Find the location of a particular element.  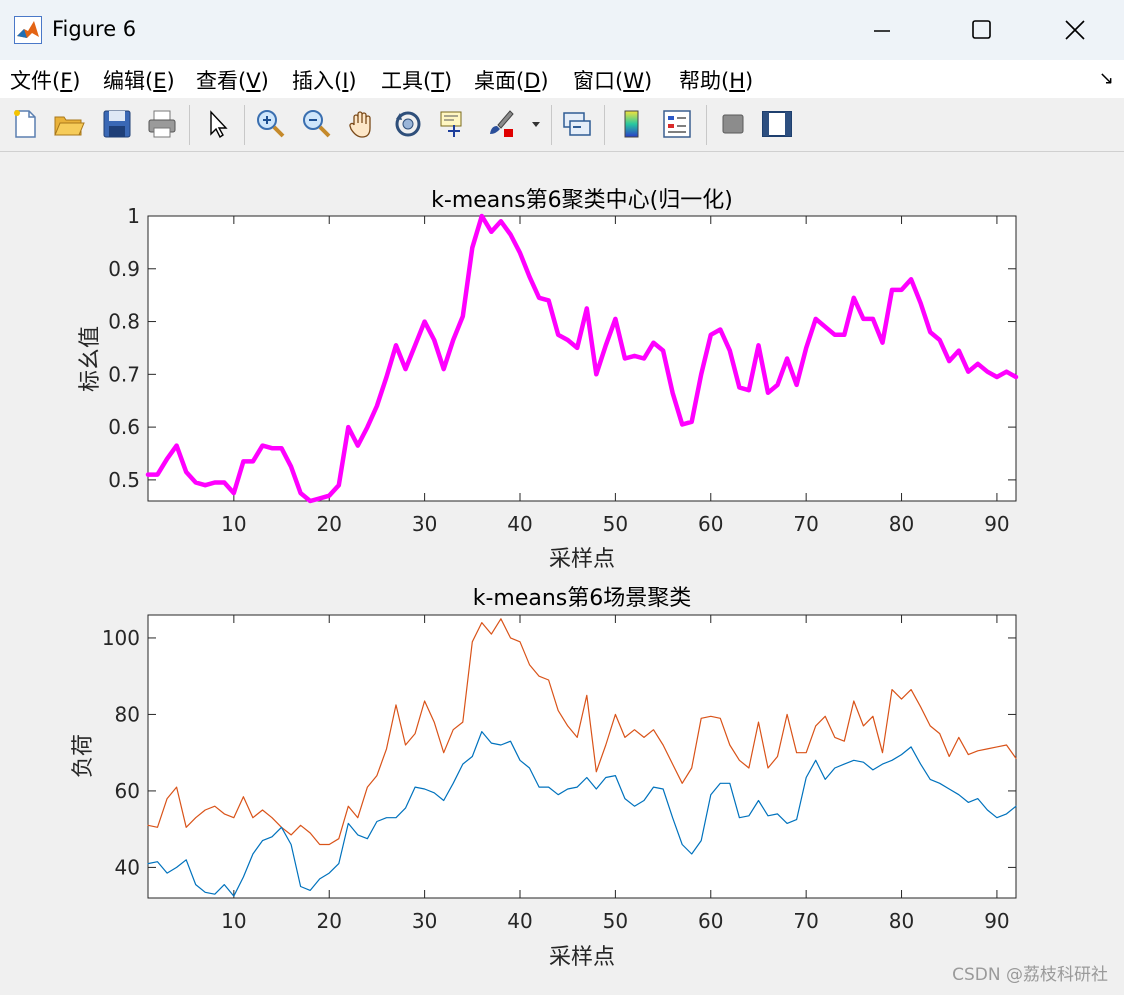

scenario-x-tick-label: 40 is located at coordinates (519, 921).